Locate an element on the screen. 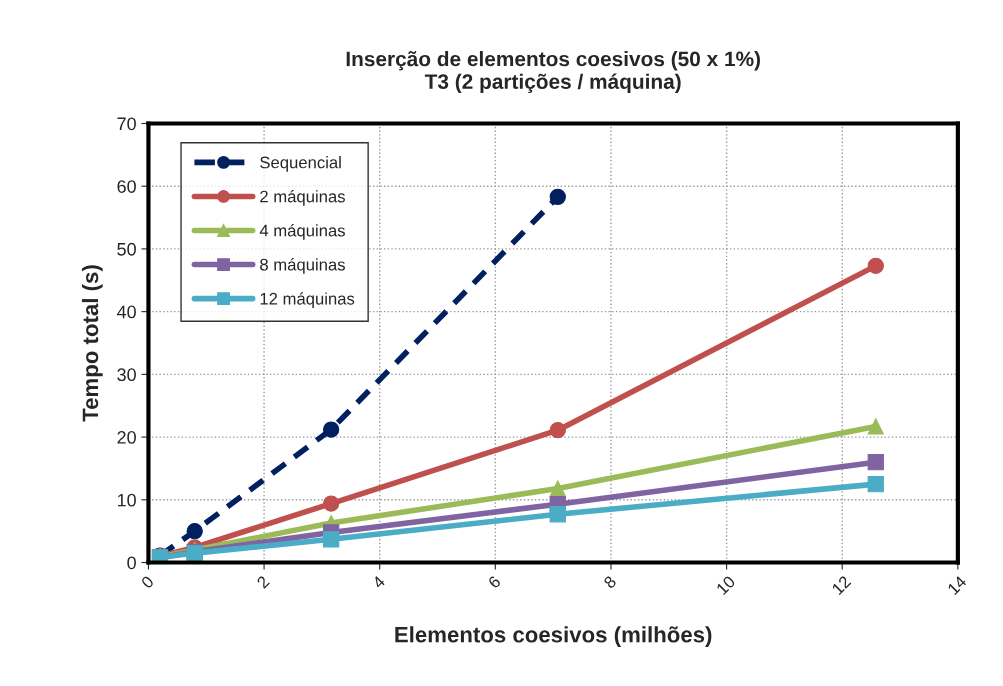 The image size is (1003, 686). legend-label: 2 máquinas is located at coordinates (302, 197).